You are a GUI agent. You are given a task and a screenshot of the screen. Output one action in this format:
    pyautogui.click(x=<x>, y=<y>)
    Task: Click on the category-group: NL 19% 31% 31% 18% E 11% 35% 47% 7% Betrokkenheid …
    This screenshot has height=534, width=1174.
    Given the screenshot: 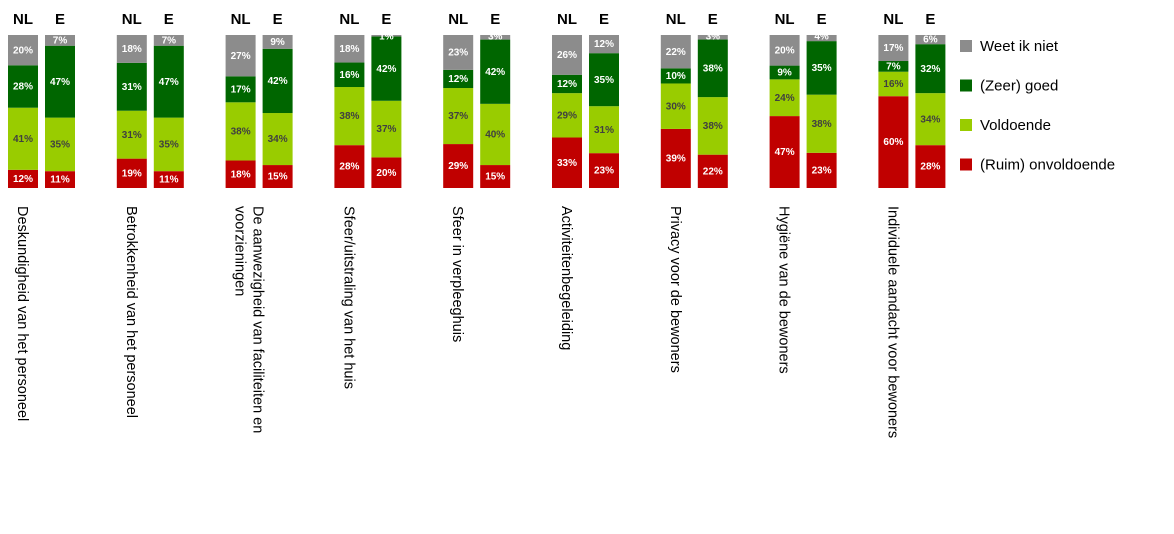 What is the action you would take?
    pyautogui.click(x=150, y=214)
    